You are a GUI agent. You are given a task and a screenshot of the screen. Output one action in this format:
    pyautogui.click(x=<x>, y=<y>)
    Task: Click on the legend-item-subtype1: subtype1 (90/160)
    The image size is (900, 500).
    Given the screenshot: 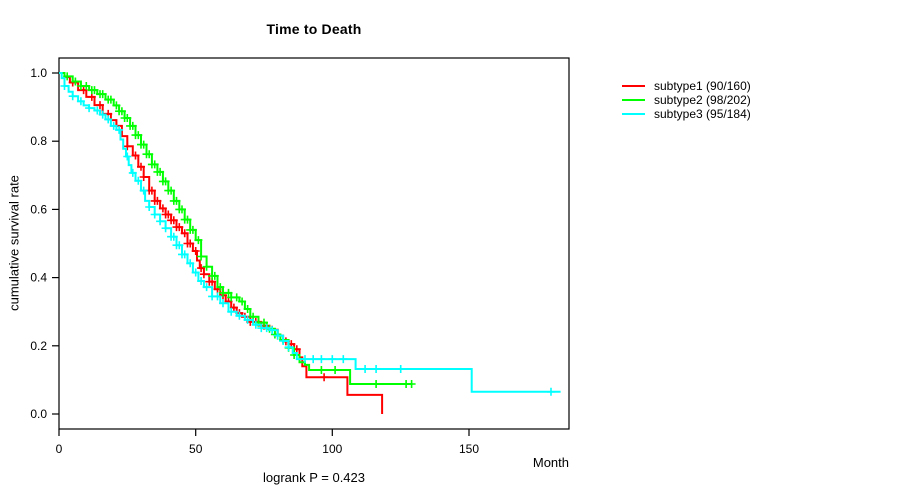 What is the action you would take?
    pyautogui.click(x=686, y=86)
    